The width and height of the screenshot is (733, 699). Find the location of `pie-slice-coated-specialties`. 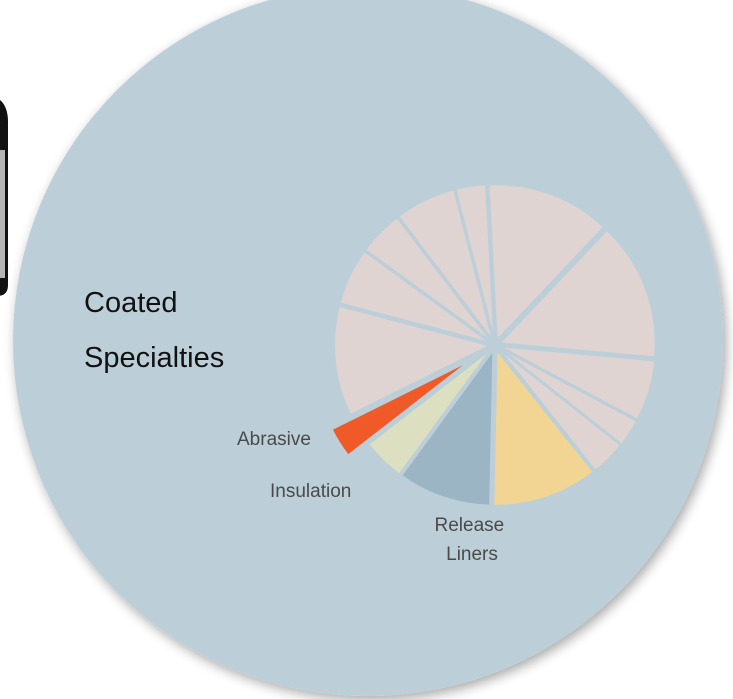

pie-slice-coated-specialties is located at coordinates (401, 407).